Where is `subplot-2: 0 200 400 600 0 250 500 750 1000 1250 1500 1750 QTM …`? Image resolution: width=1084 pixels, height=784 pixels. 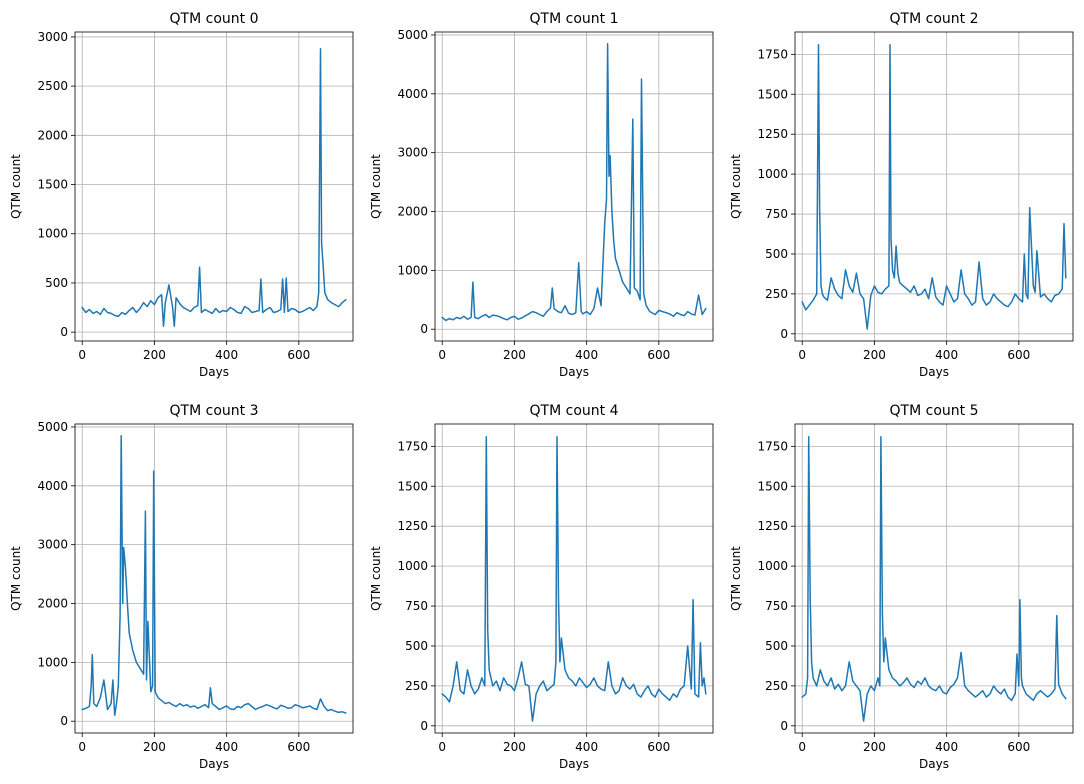
subplot-2: 0 200 400 600 0 250 500 750 1000 1250 1500 1750 QTM … is located at coordinates (901, 195).